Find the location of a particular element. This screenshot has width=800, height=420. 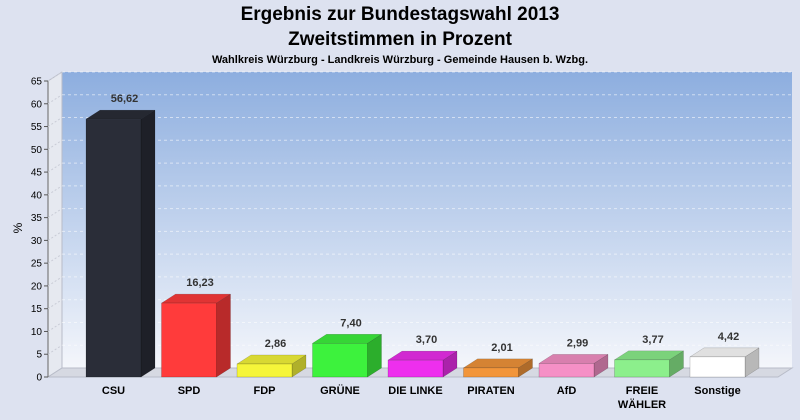

value-label: 2,01 is located at coordinates (501, 348).